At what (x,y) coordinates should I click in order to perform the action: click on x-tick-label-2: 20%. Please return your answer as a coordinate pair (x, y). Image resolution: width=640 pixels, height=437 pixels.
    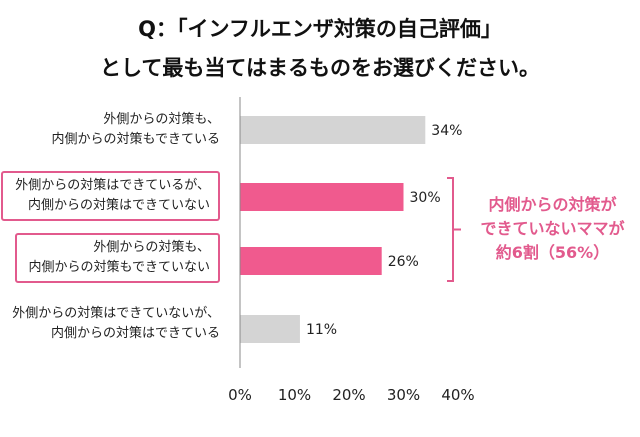
    Looking at the image, I should click on (348, 395).